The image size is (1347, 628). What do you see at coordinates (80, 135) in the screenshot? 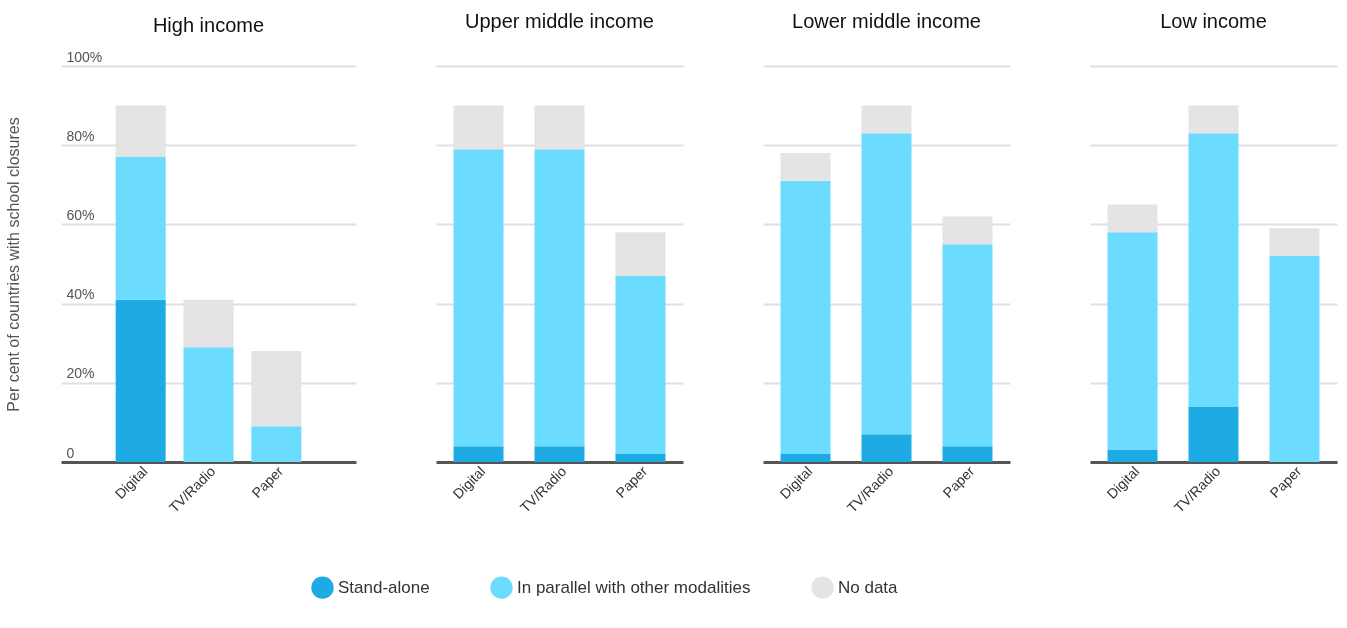
I see `y-tick-label: 80%` at bounding box center [80, 135].